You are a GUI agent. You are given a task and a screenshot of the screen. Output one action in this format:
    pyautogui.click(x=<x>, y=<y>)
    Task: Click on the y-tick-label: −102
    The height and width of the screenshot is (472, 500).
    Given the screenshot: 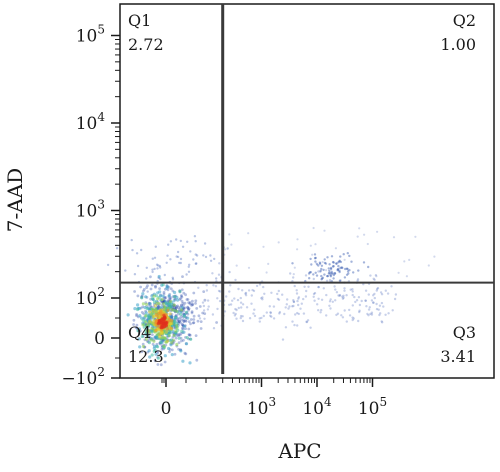 What is the action you would take?
    pyautogui.click(x=83, y=377)
    